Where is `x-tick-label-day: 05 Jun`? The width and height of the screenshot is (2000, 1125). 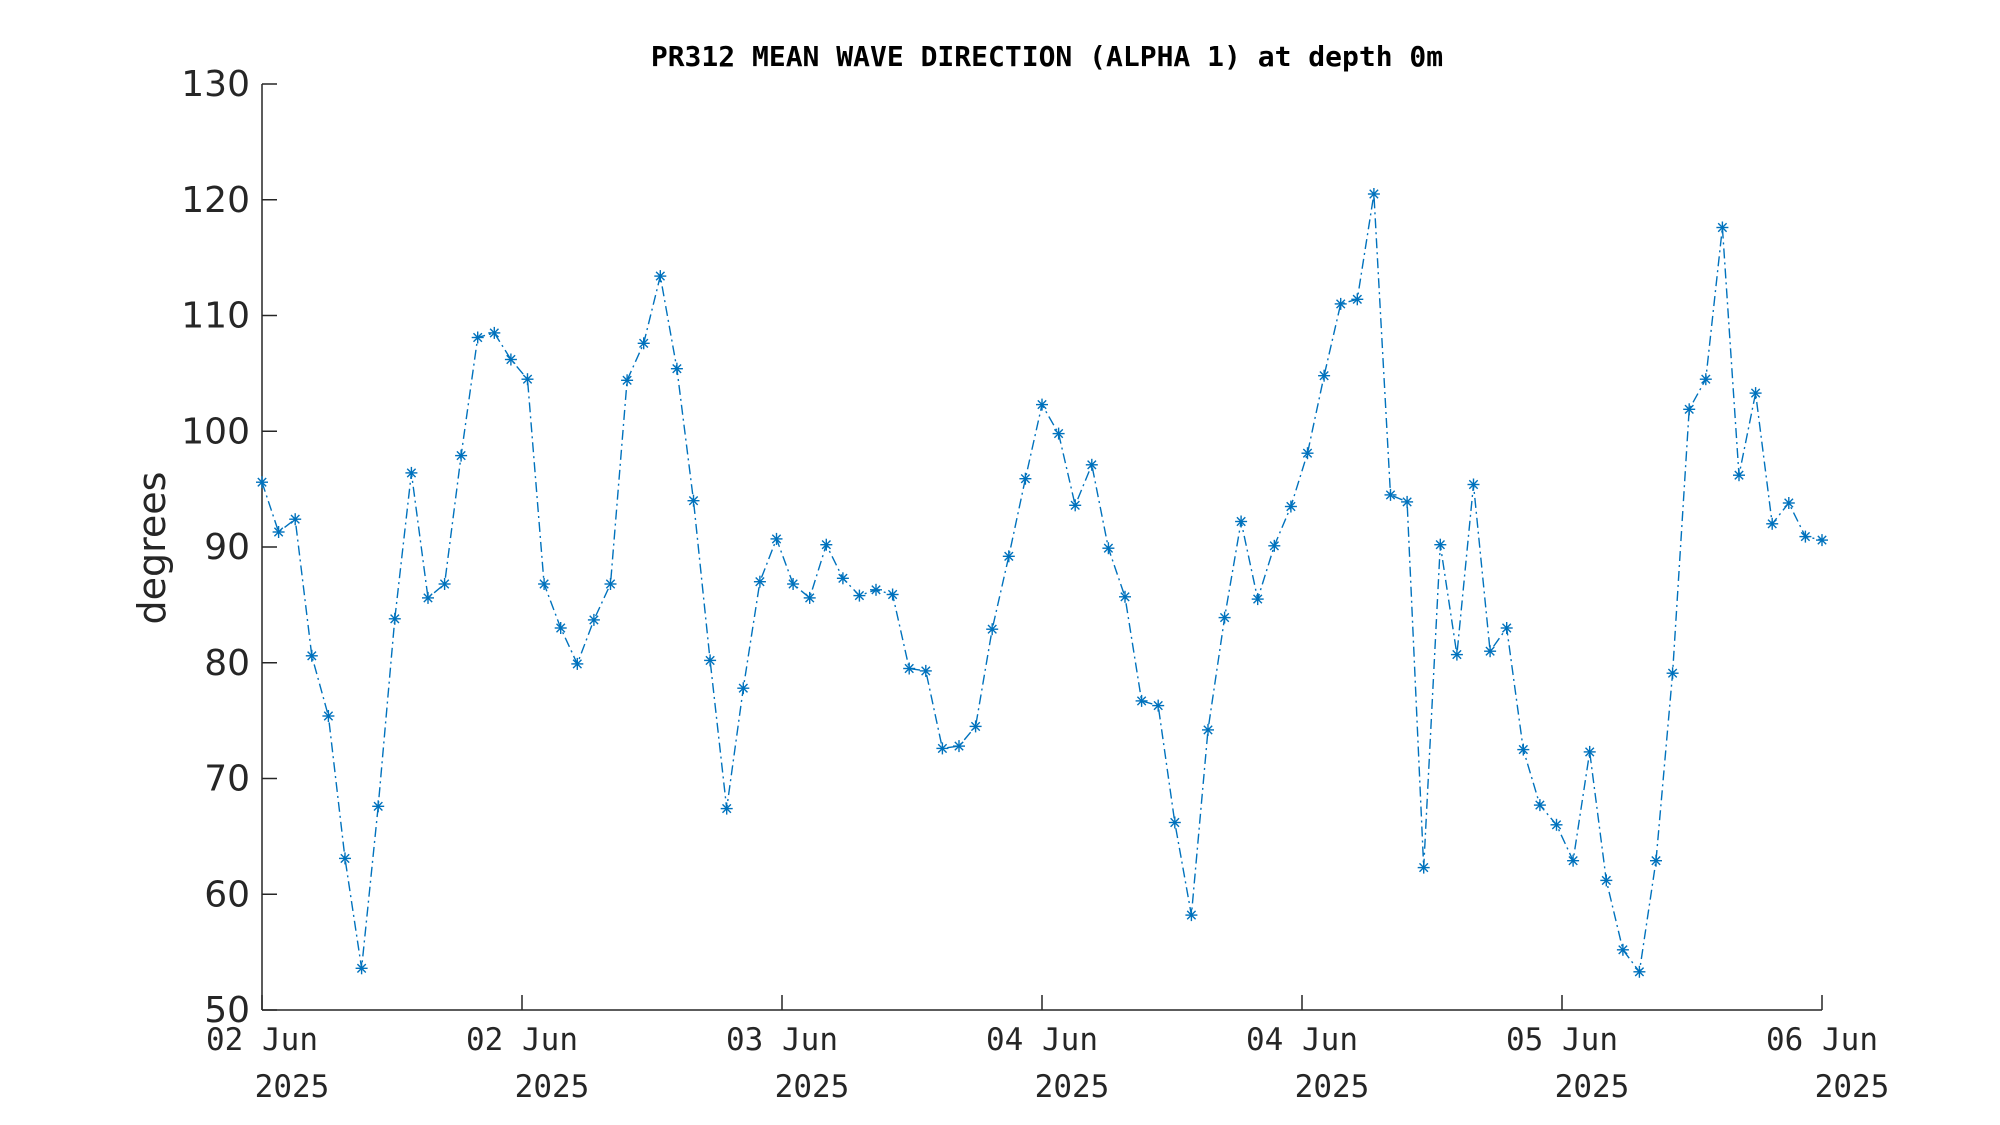 x-tick-label-day: 05 Jun is located at coordinates (1562, 1040).